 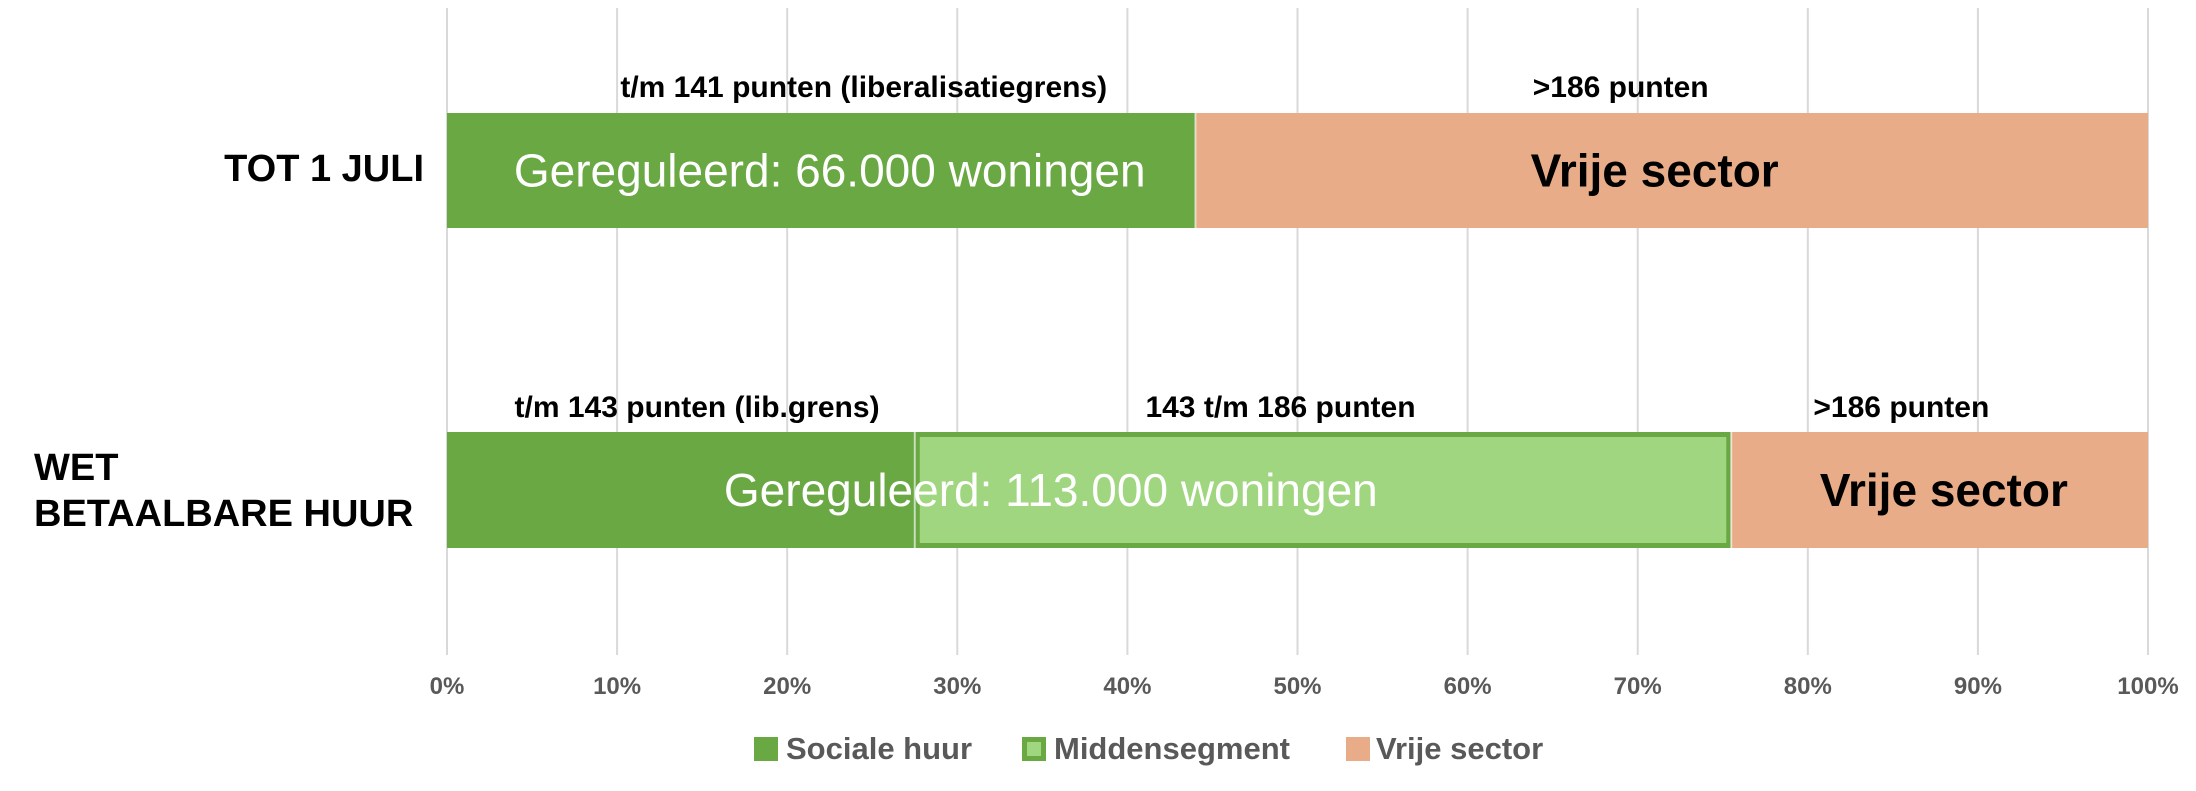 I want to click on x-tick-label: 40%, so click(x=1127, y=686).